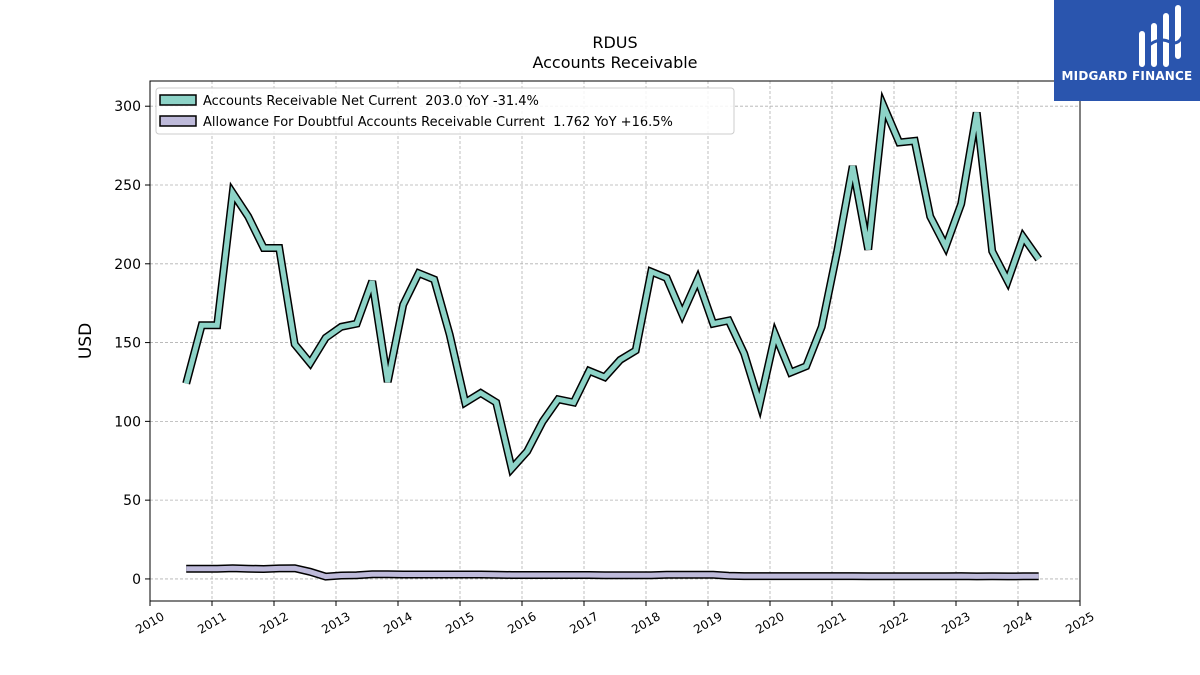  I want to click on x-tick-label: 2015, so click(459, 622).